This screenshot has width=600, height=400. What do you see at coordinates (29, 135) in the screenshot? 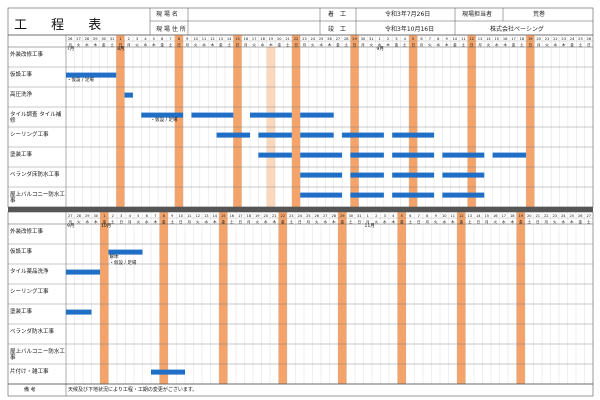
I see `task-label: シーリング工事` at bounding box center [29, 135].